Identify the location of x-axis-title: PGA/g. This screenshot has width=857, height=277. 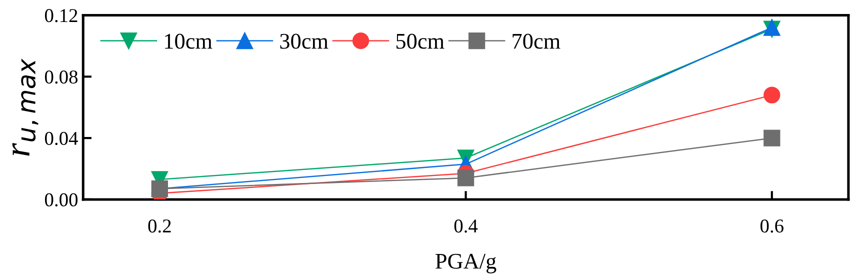
(466, 264).